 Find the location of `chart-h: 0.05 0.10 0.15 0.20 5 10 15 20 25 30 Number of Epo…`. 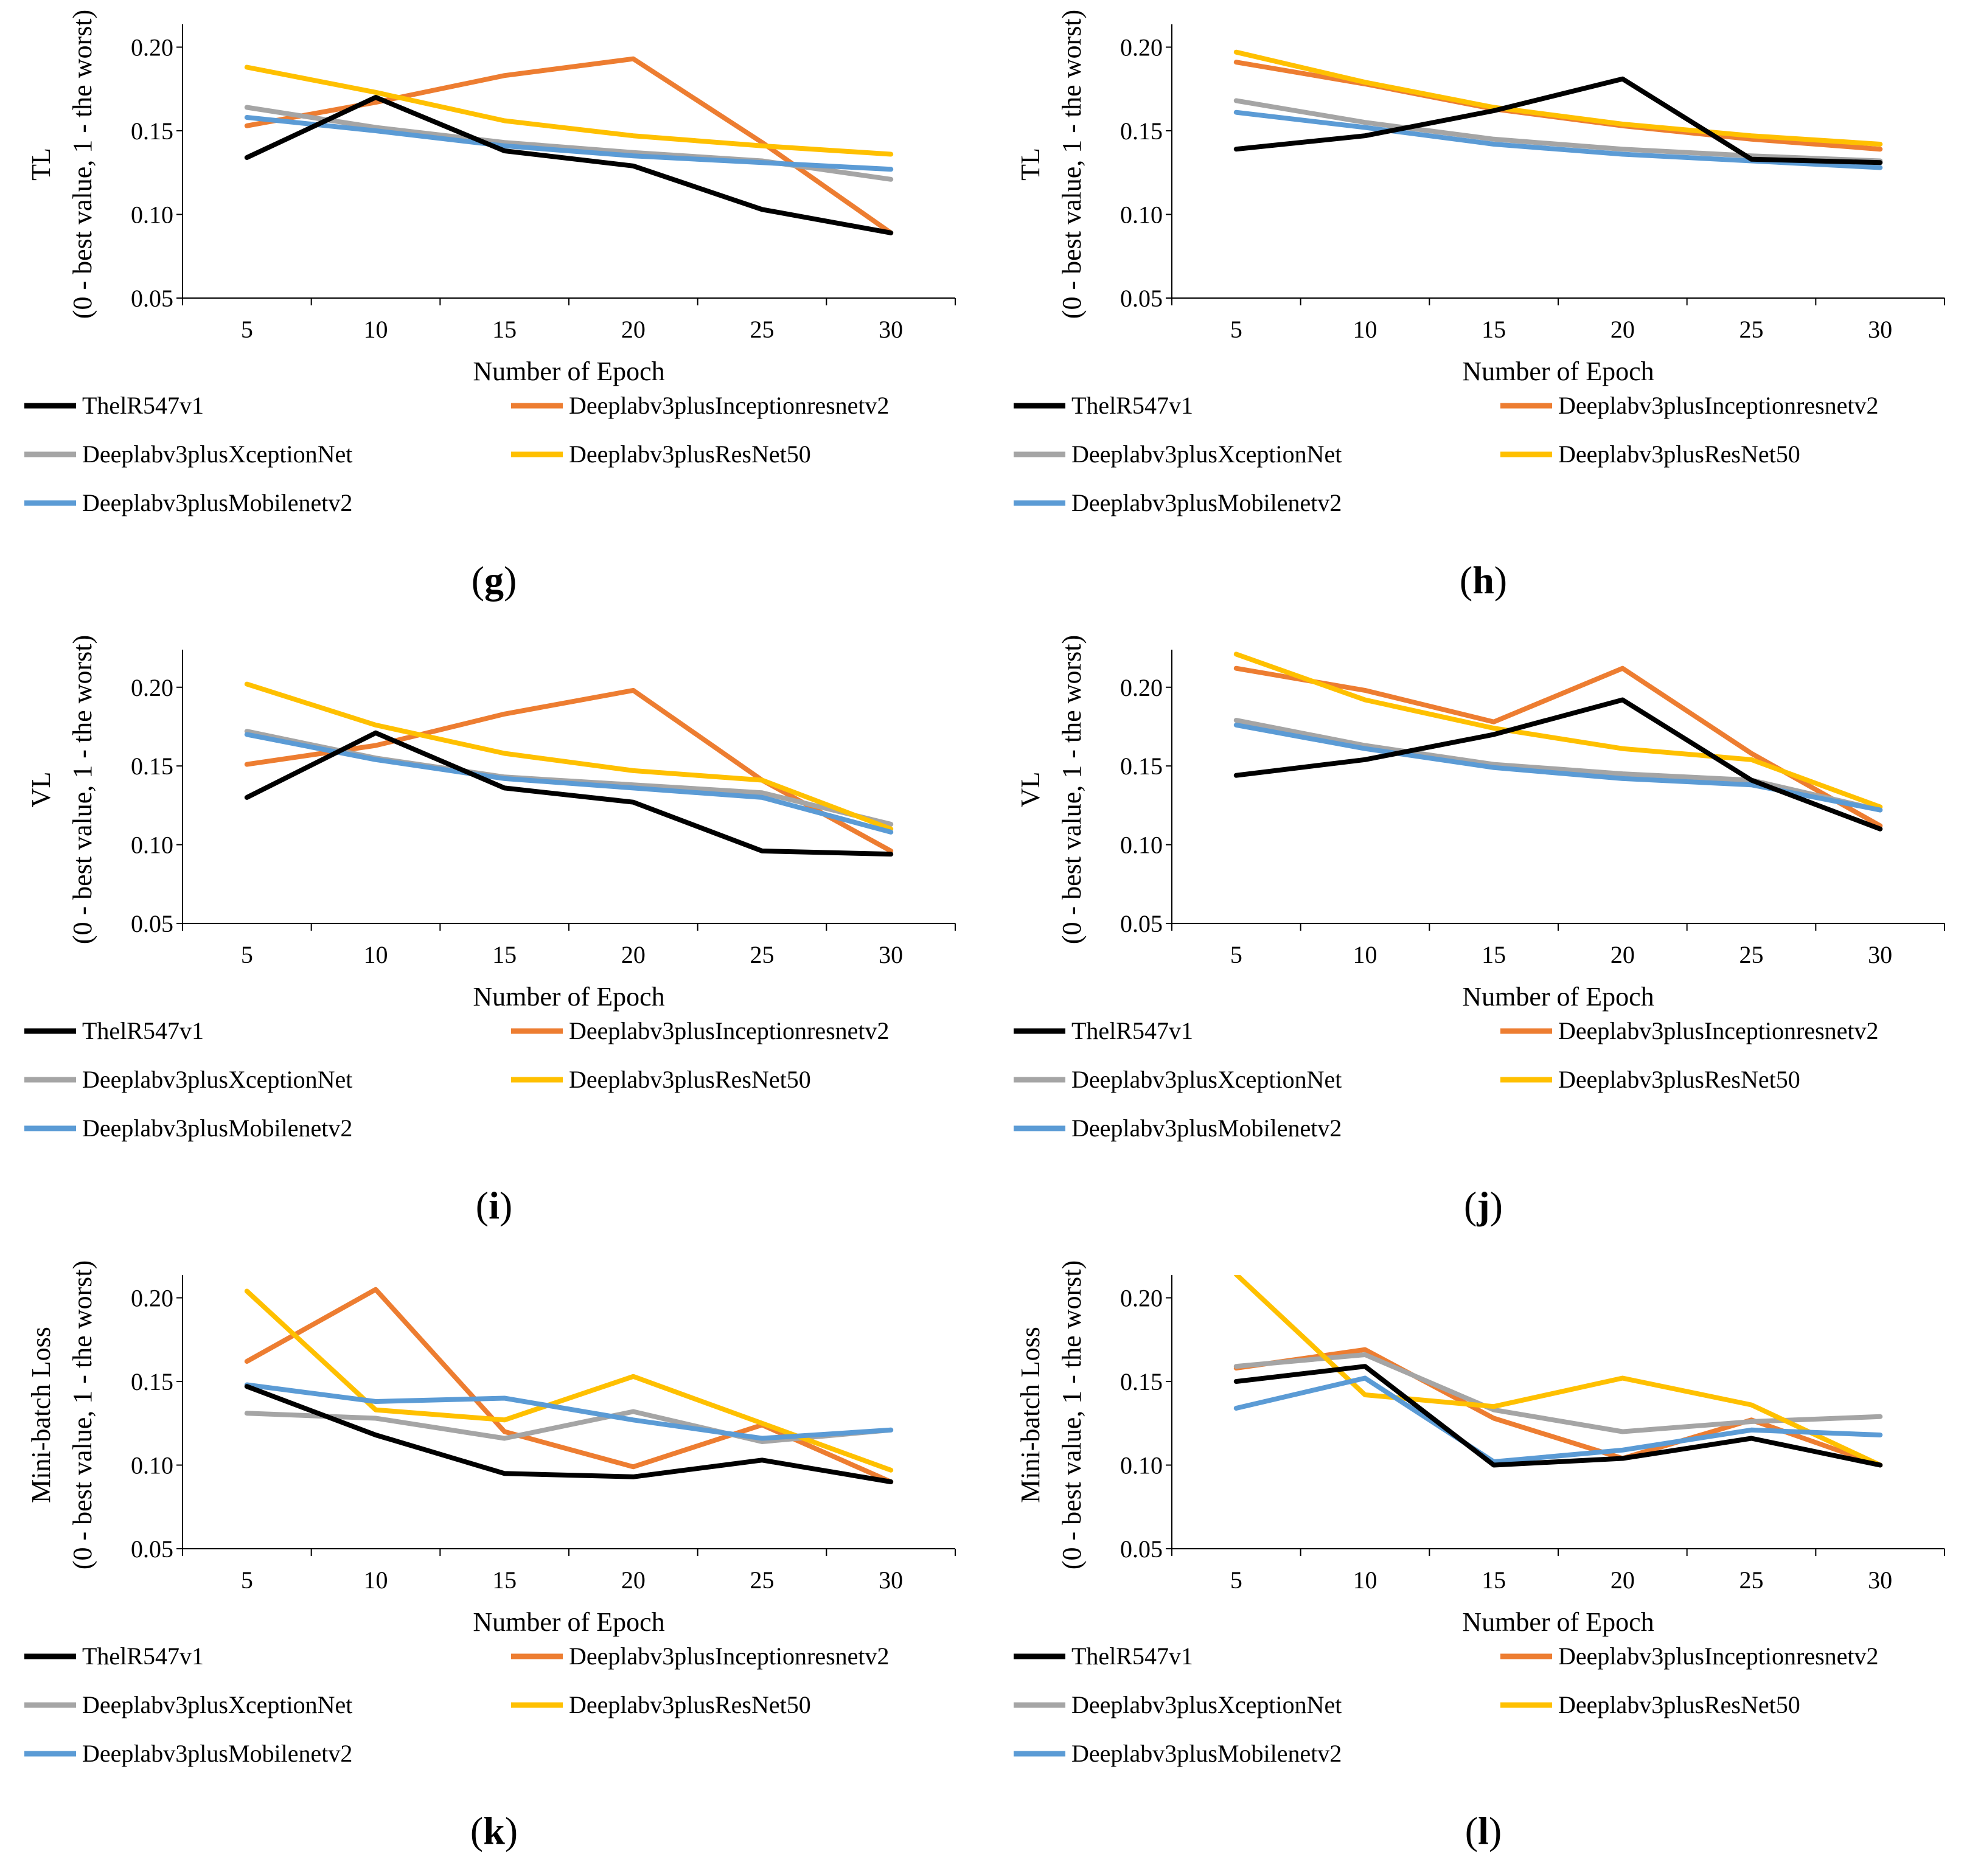

chart-h: 0.05 0.10 0.15 0.20 5 10 15 20 25 30 Number of Epo… is located at coordinates (1480, 306).